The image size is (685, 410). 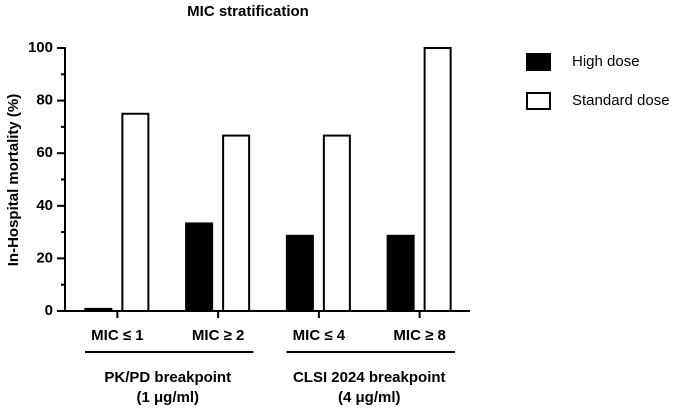 I want to click on group-label: (4 μg/ml), so click(x=369, y=397).